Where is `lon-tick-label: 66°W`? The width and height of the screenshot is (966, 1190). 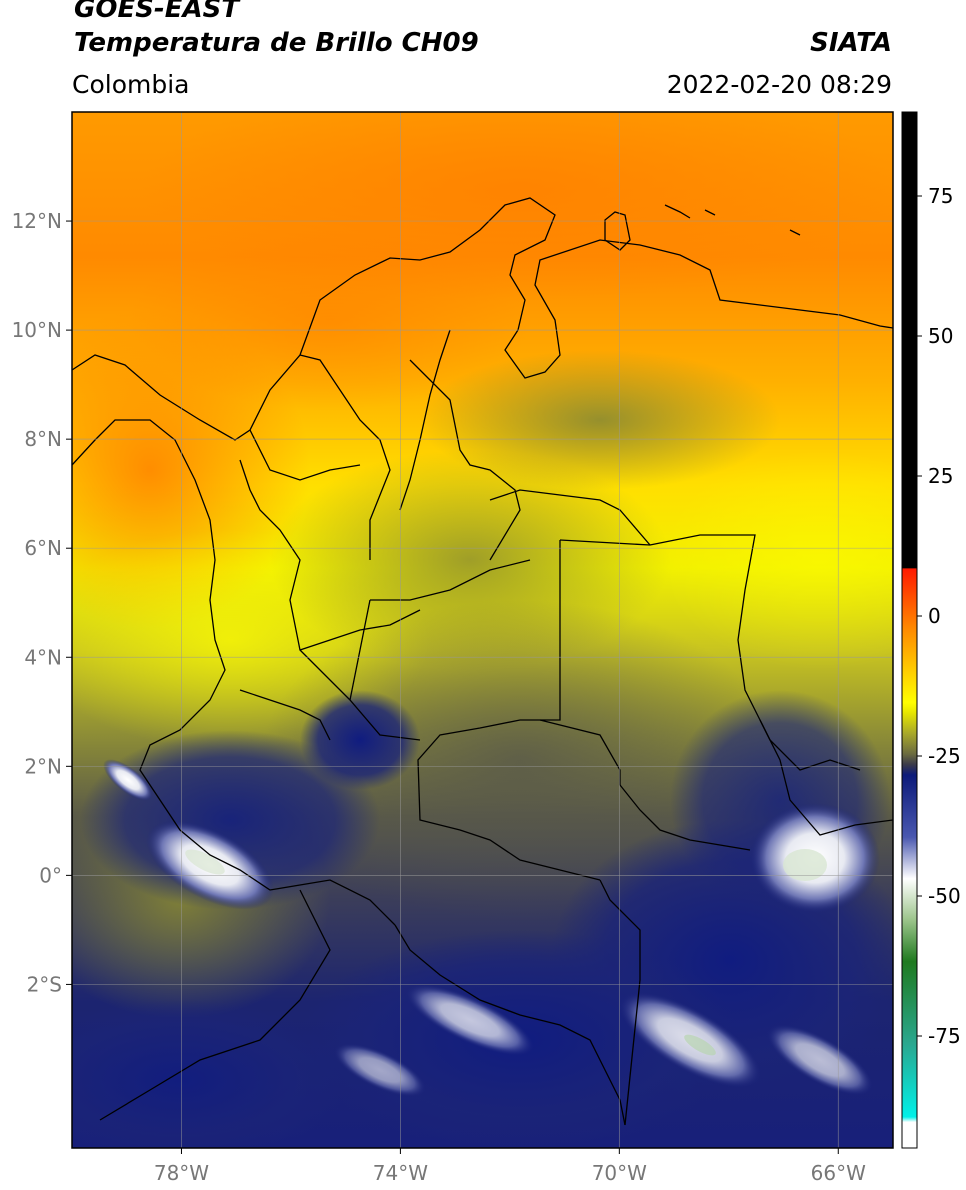
lon-tick-label: 66°W is located at coordinates (838, 1173).